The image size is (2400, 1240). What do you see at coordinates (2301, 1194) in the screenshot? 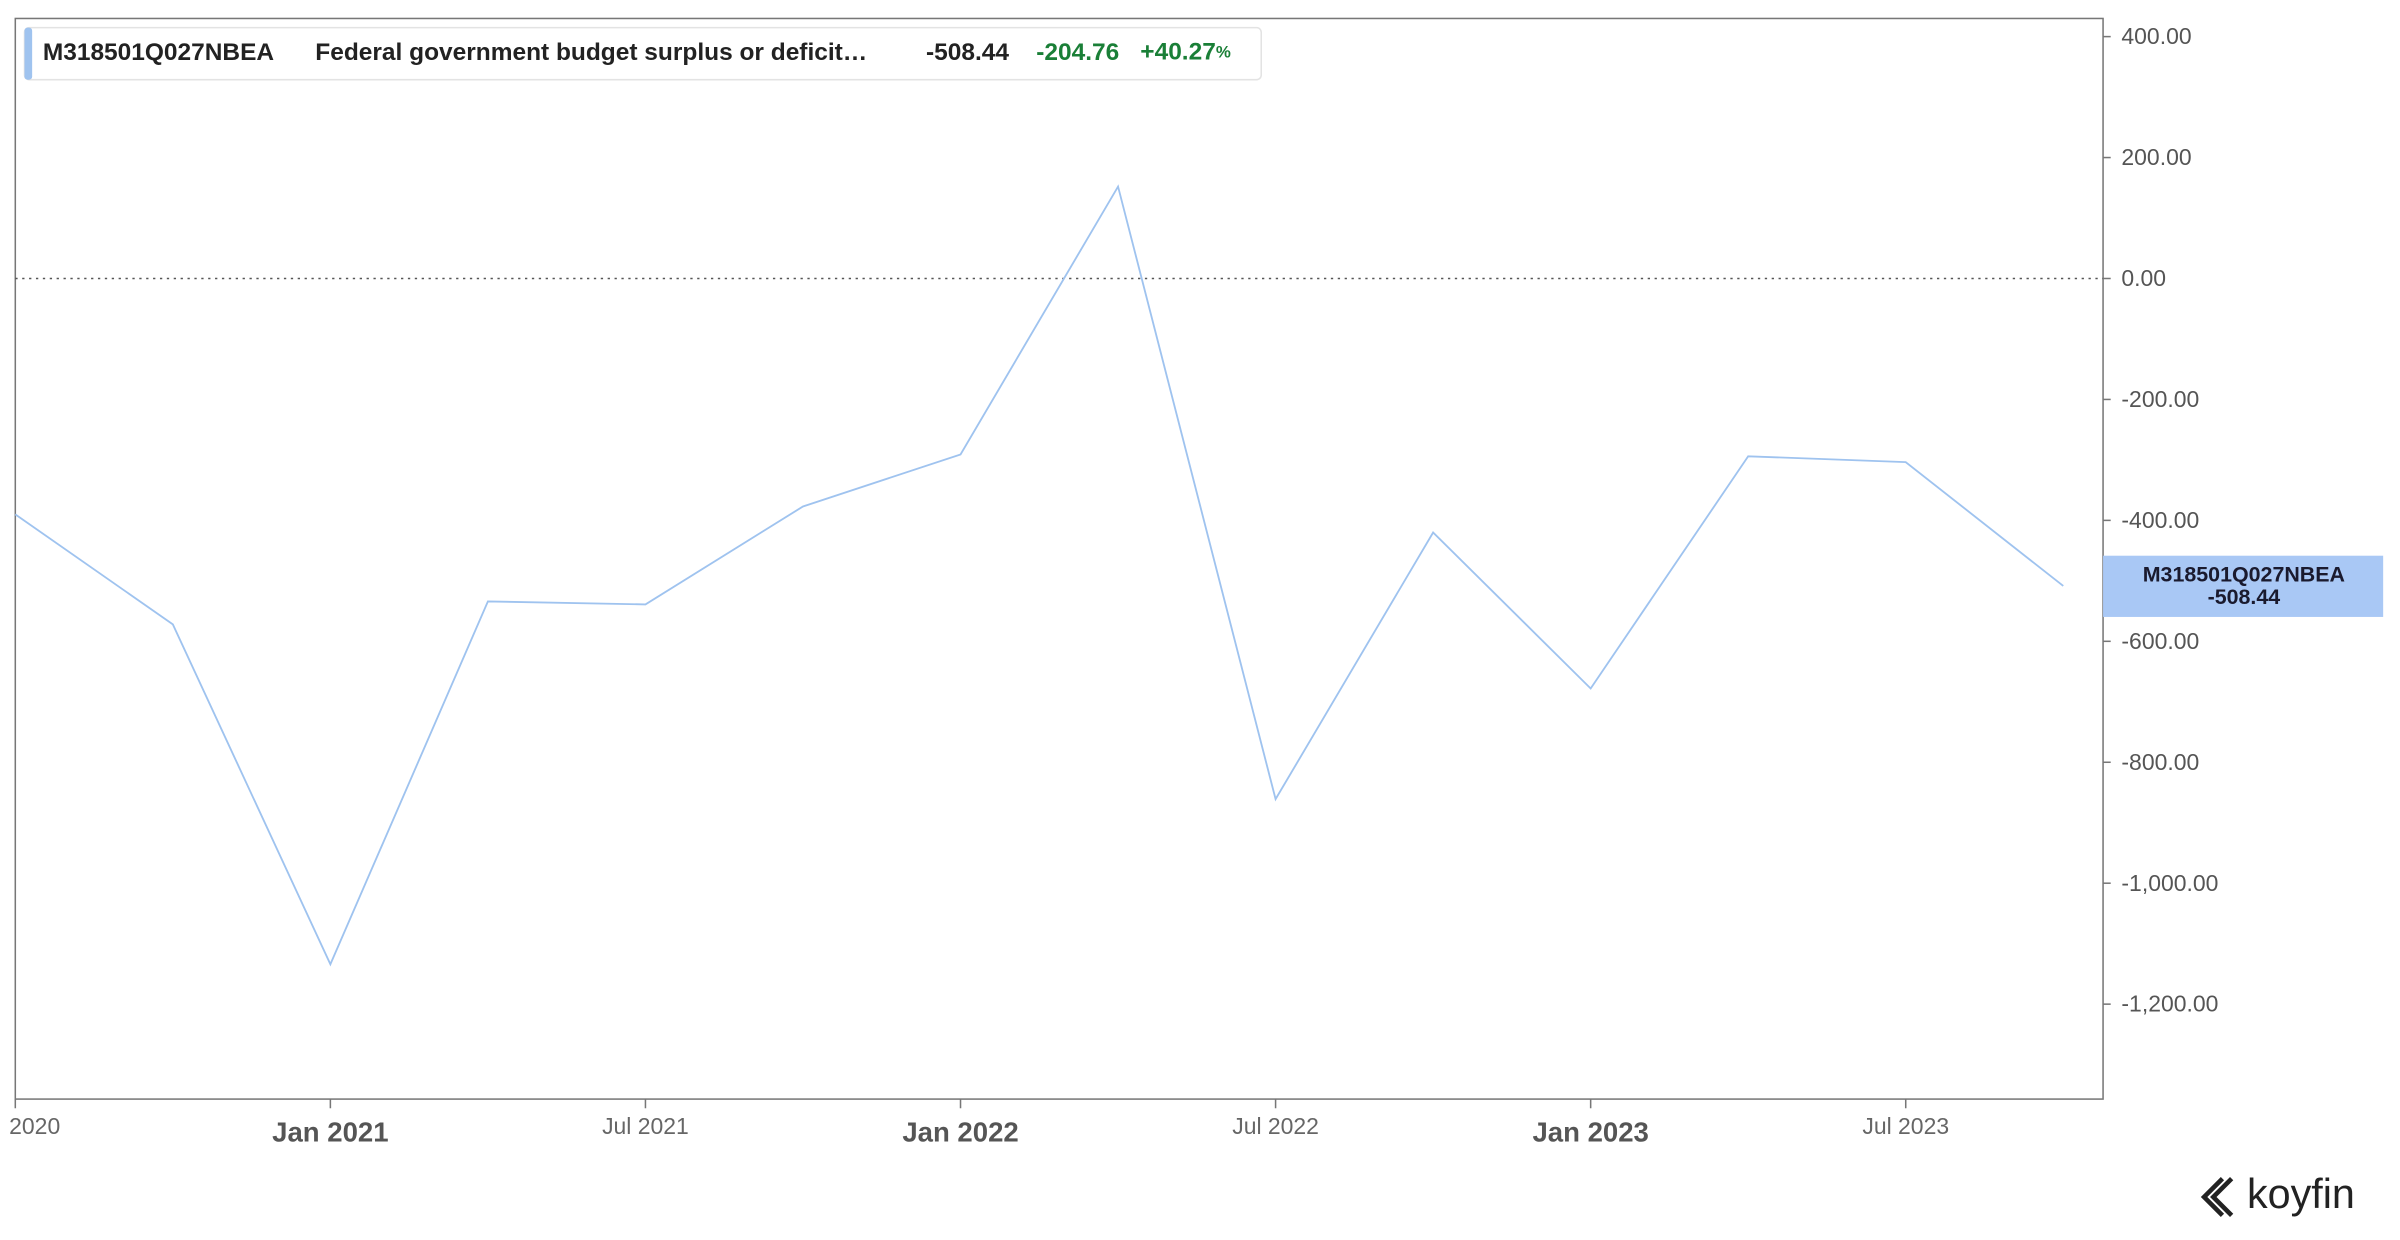
I see `brand: koyfin` at bounding box center [2301, 1194].